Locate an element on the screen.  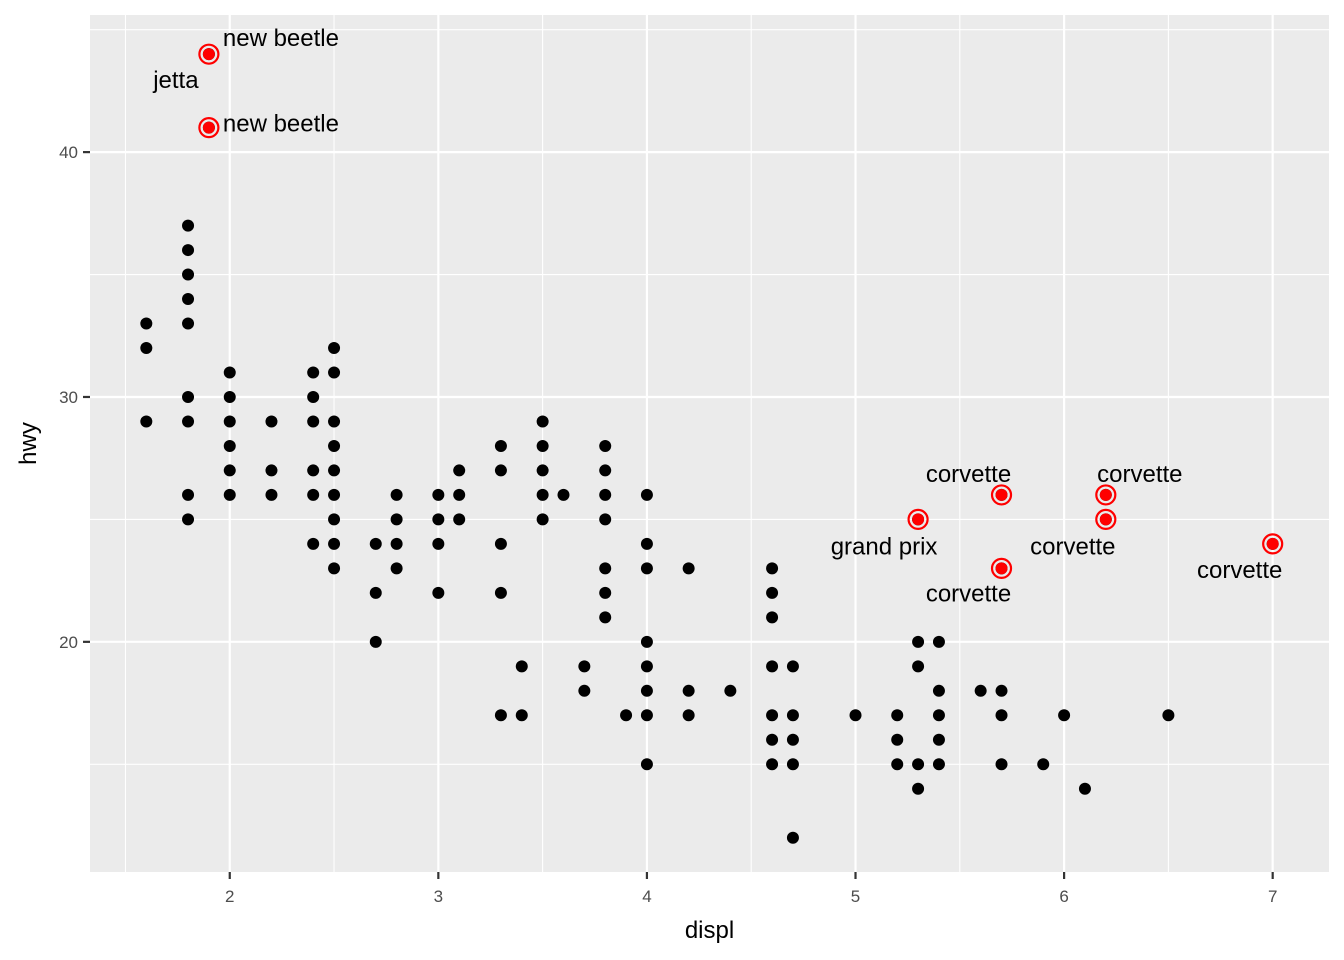
x-tick-label: 5 is located at coordinates (855, 896).